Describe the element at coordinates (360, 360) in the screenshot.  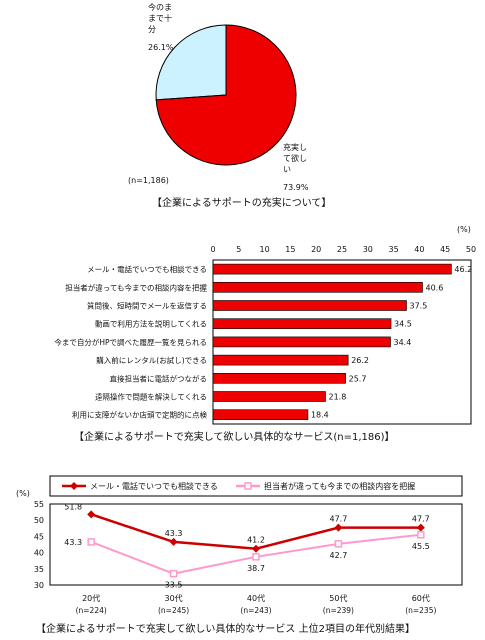
I see `bar-value-label: 26.2` at that location.